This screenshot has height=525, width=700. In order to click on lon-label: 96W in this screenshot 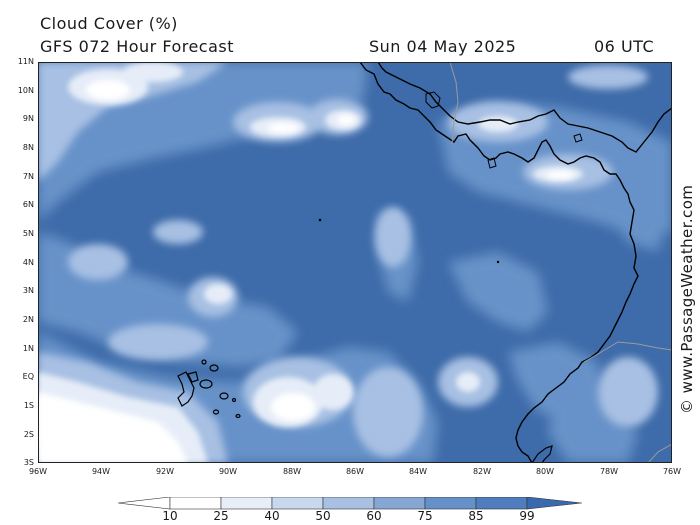, I will do `click(38, 471)`.